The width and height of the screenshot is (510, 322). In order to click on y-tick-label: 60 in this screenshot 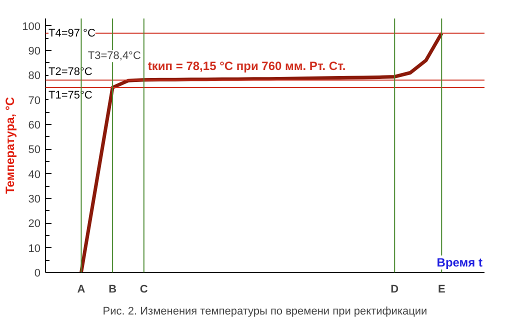, I will do `click(34, 126)`.